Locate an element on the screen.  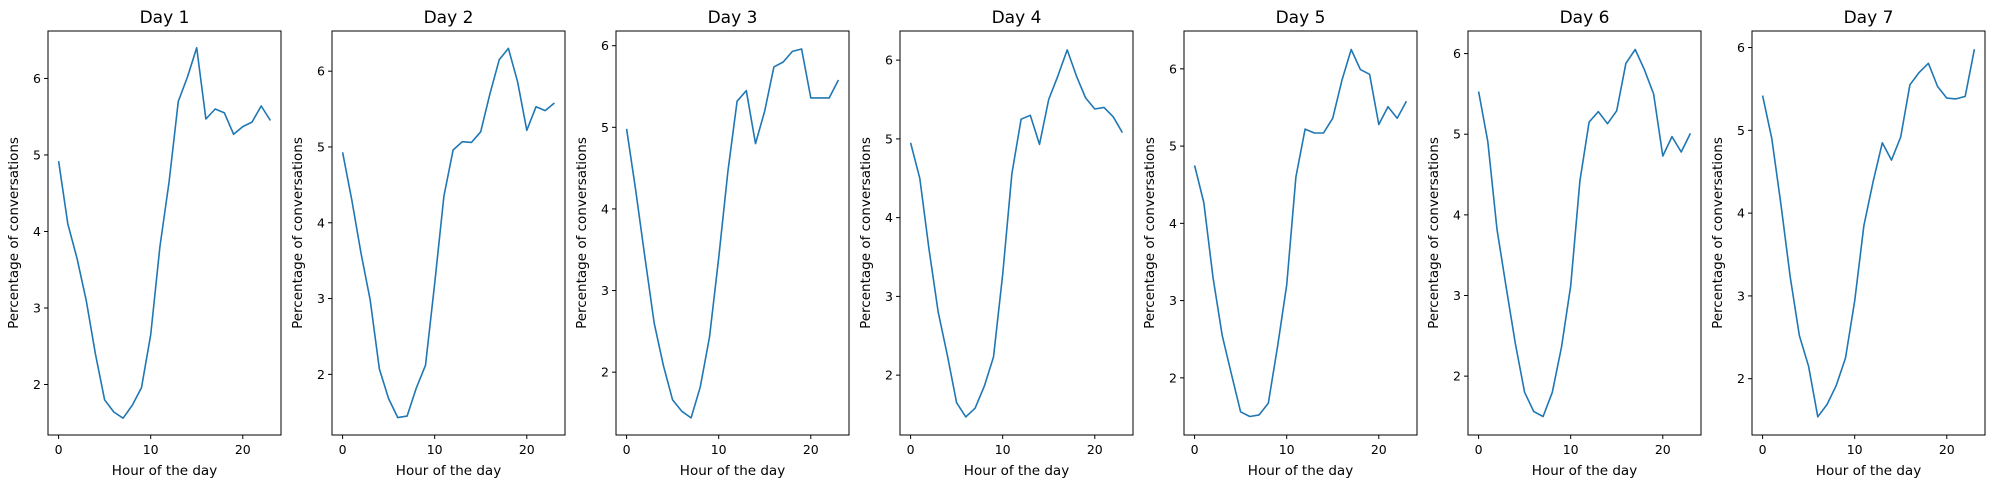
subplot-title: Day 5 is located at coordinates (1301, 18).